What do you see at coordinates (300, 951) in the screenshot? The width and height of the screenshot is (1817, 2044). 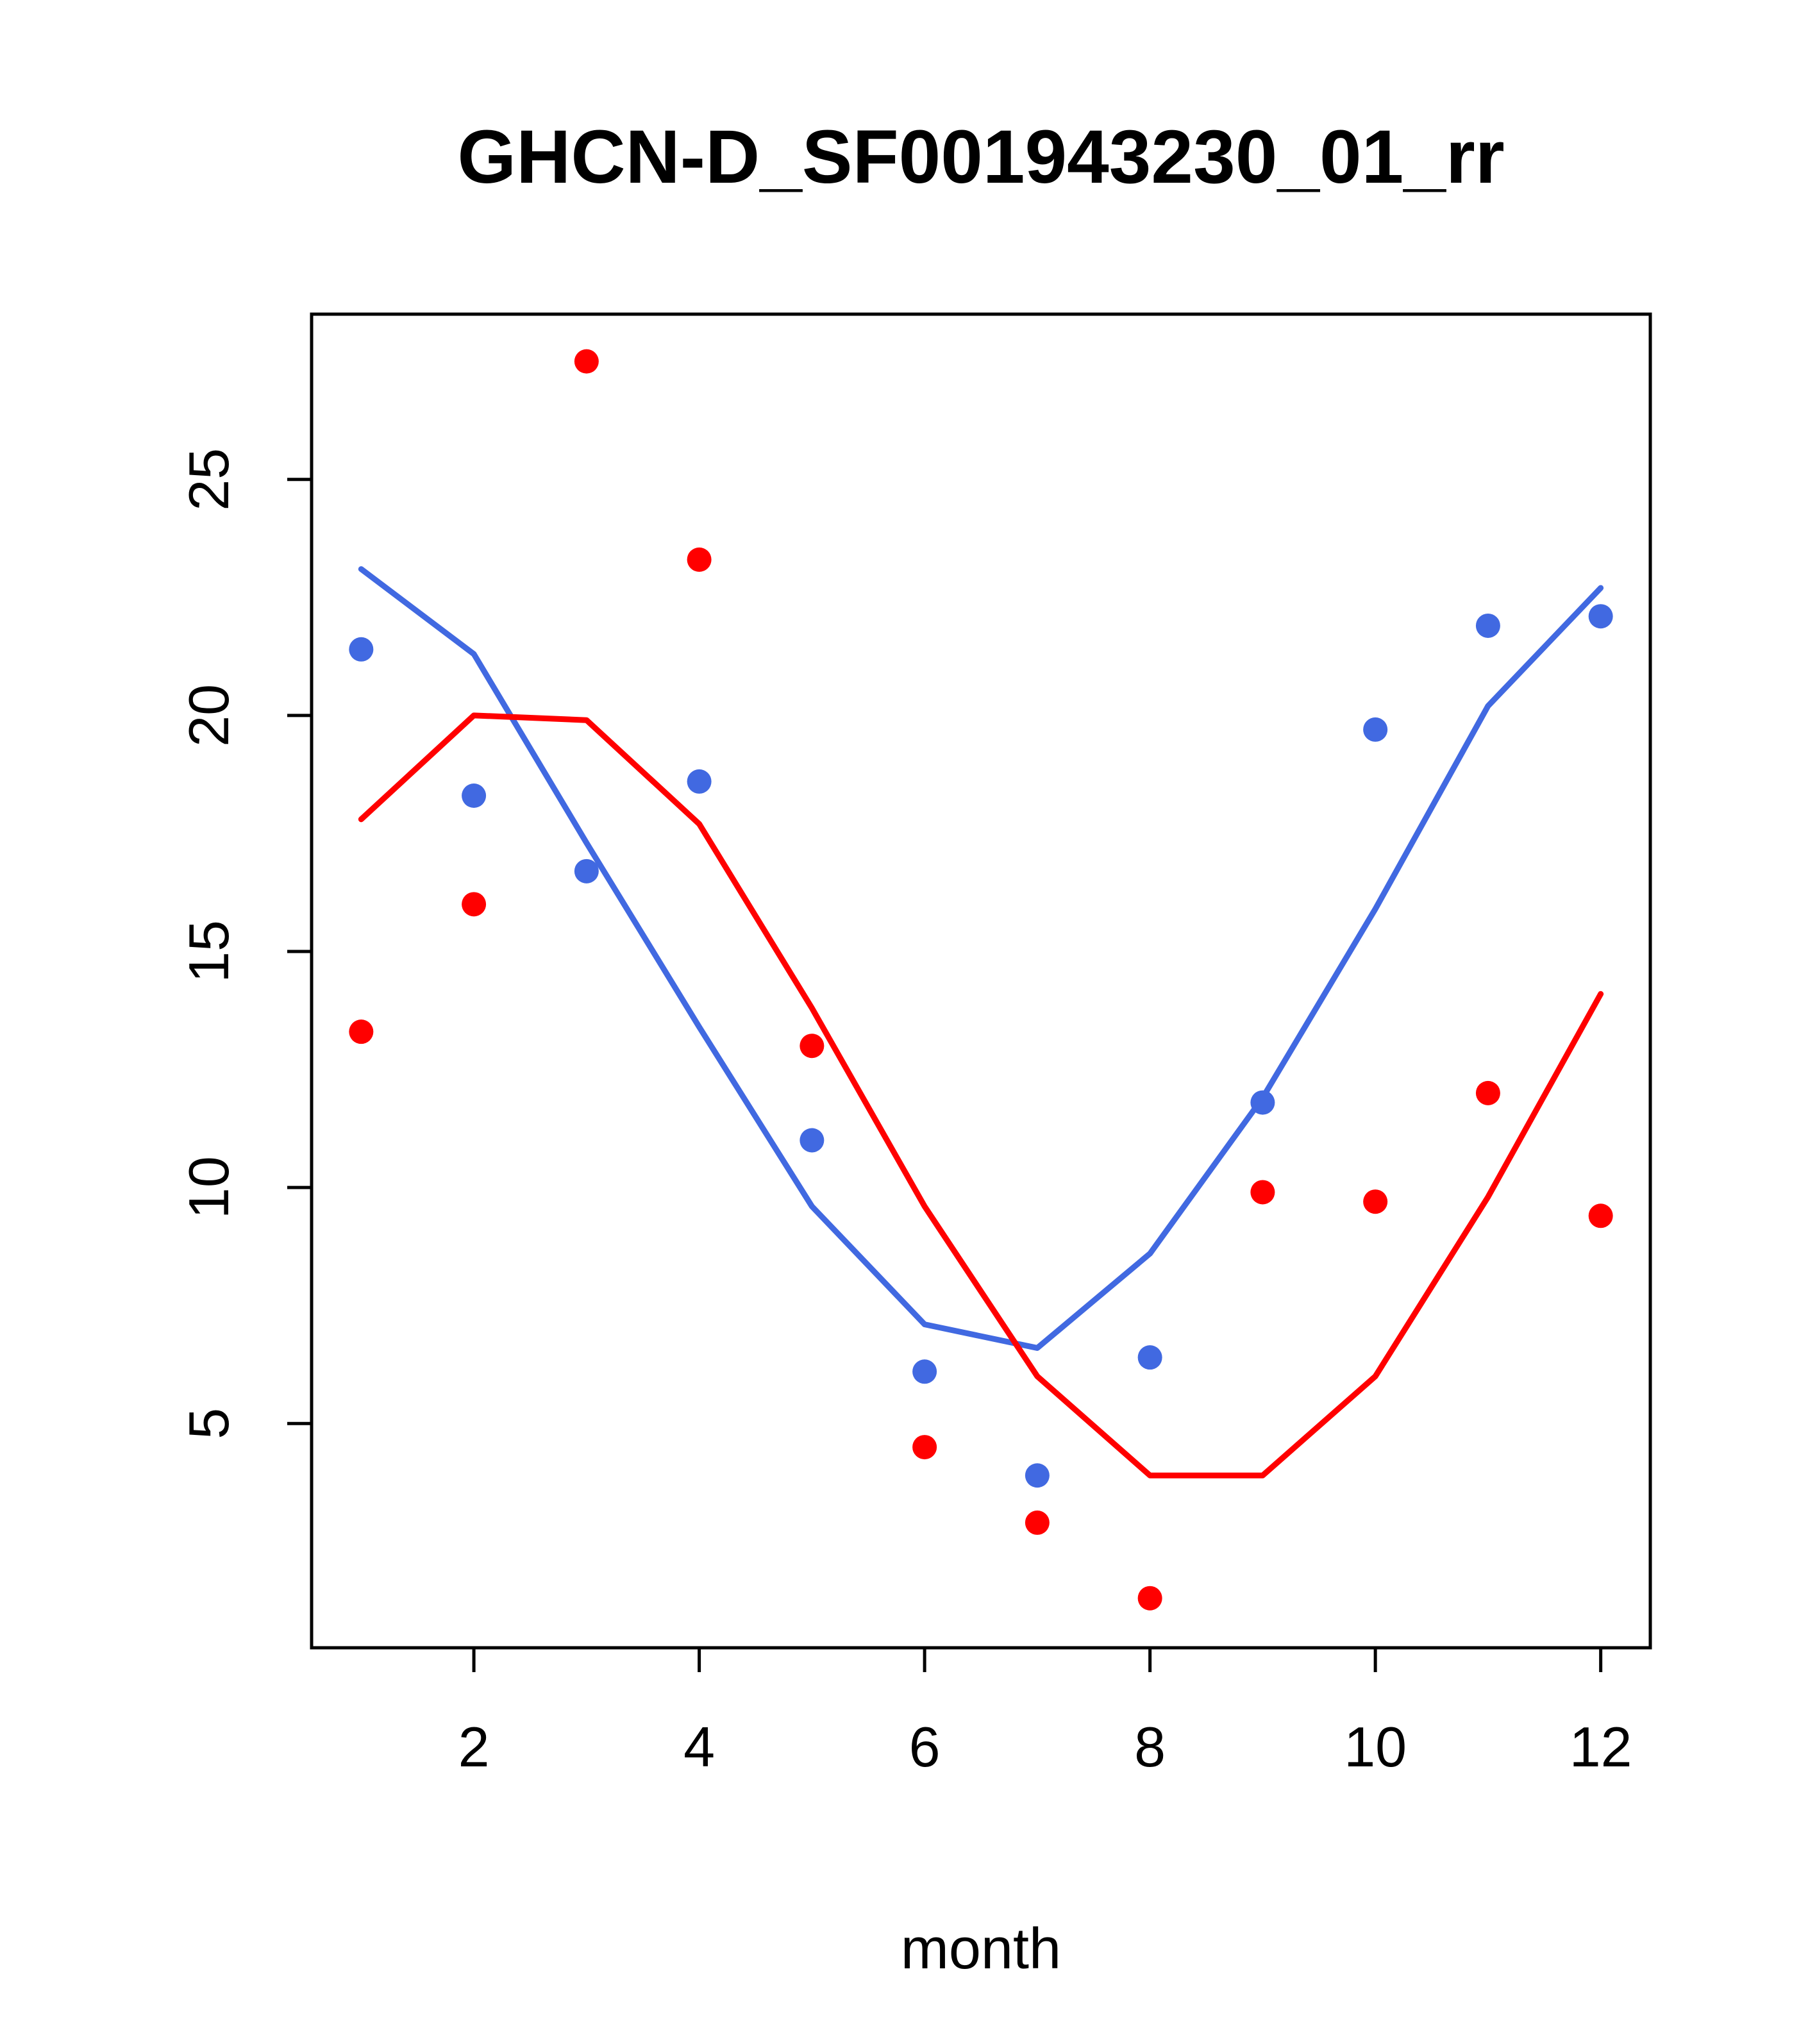 I see `y-axis-ticks` at bounding box center [300, 951].